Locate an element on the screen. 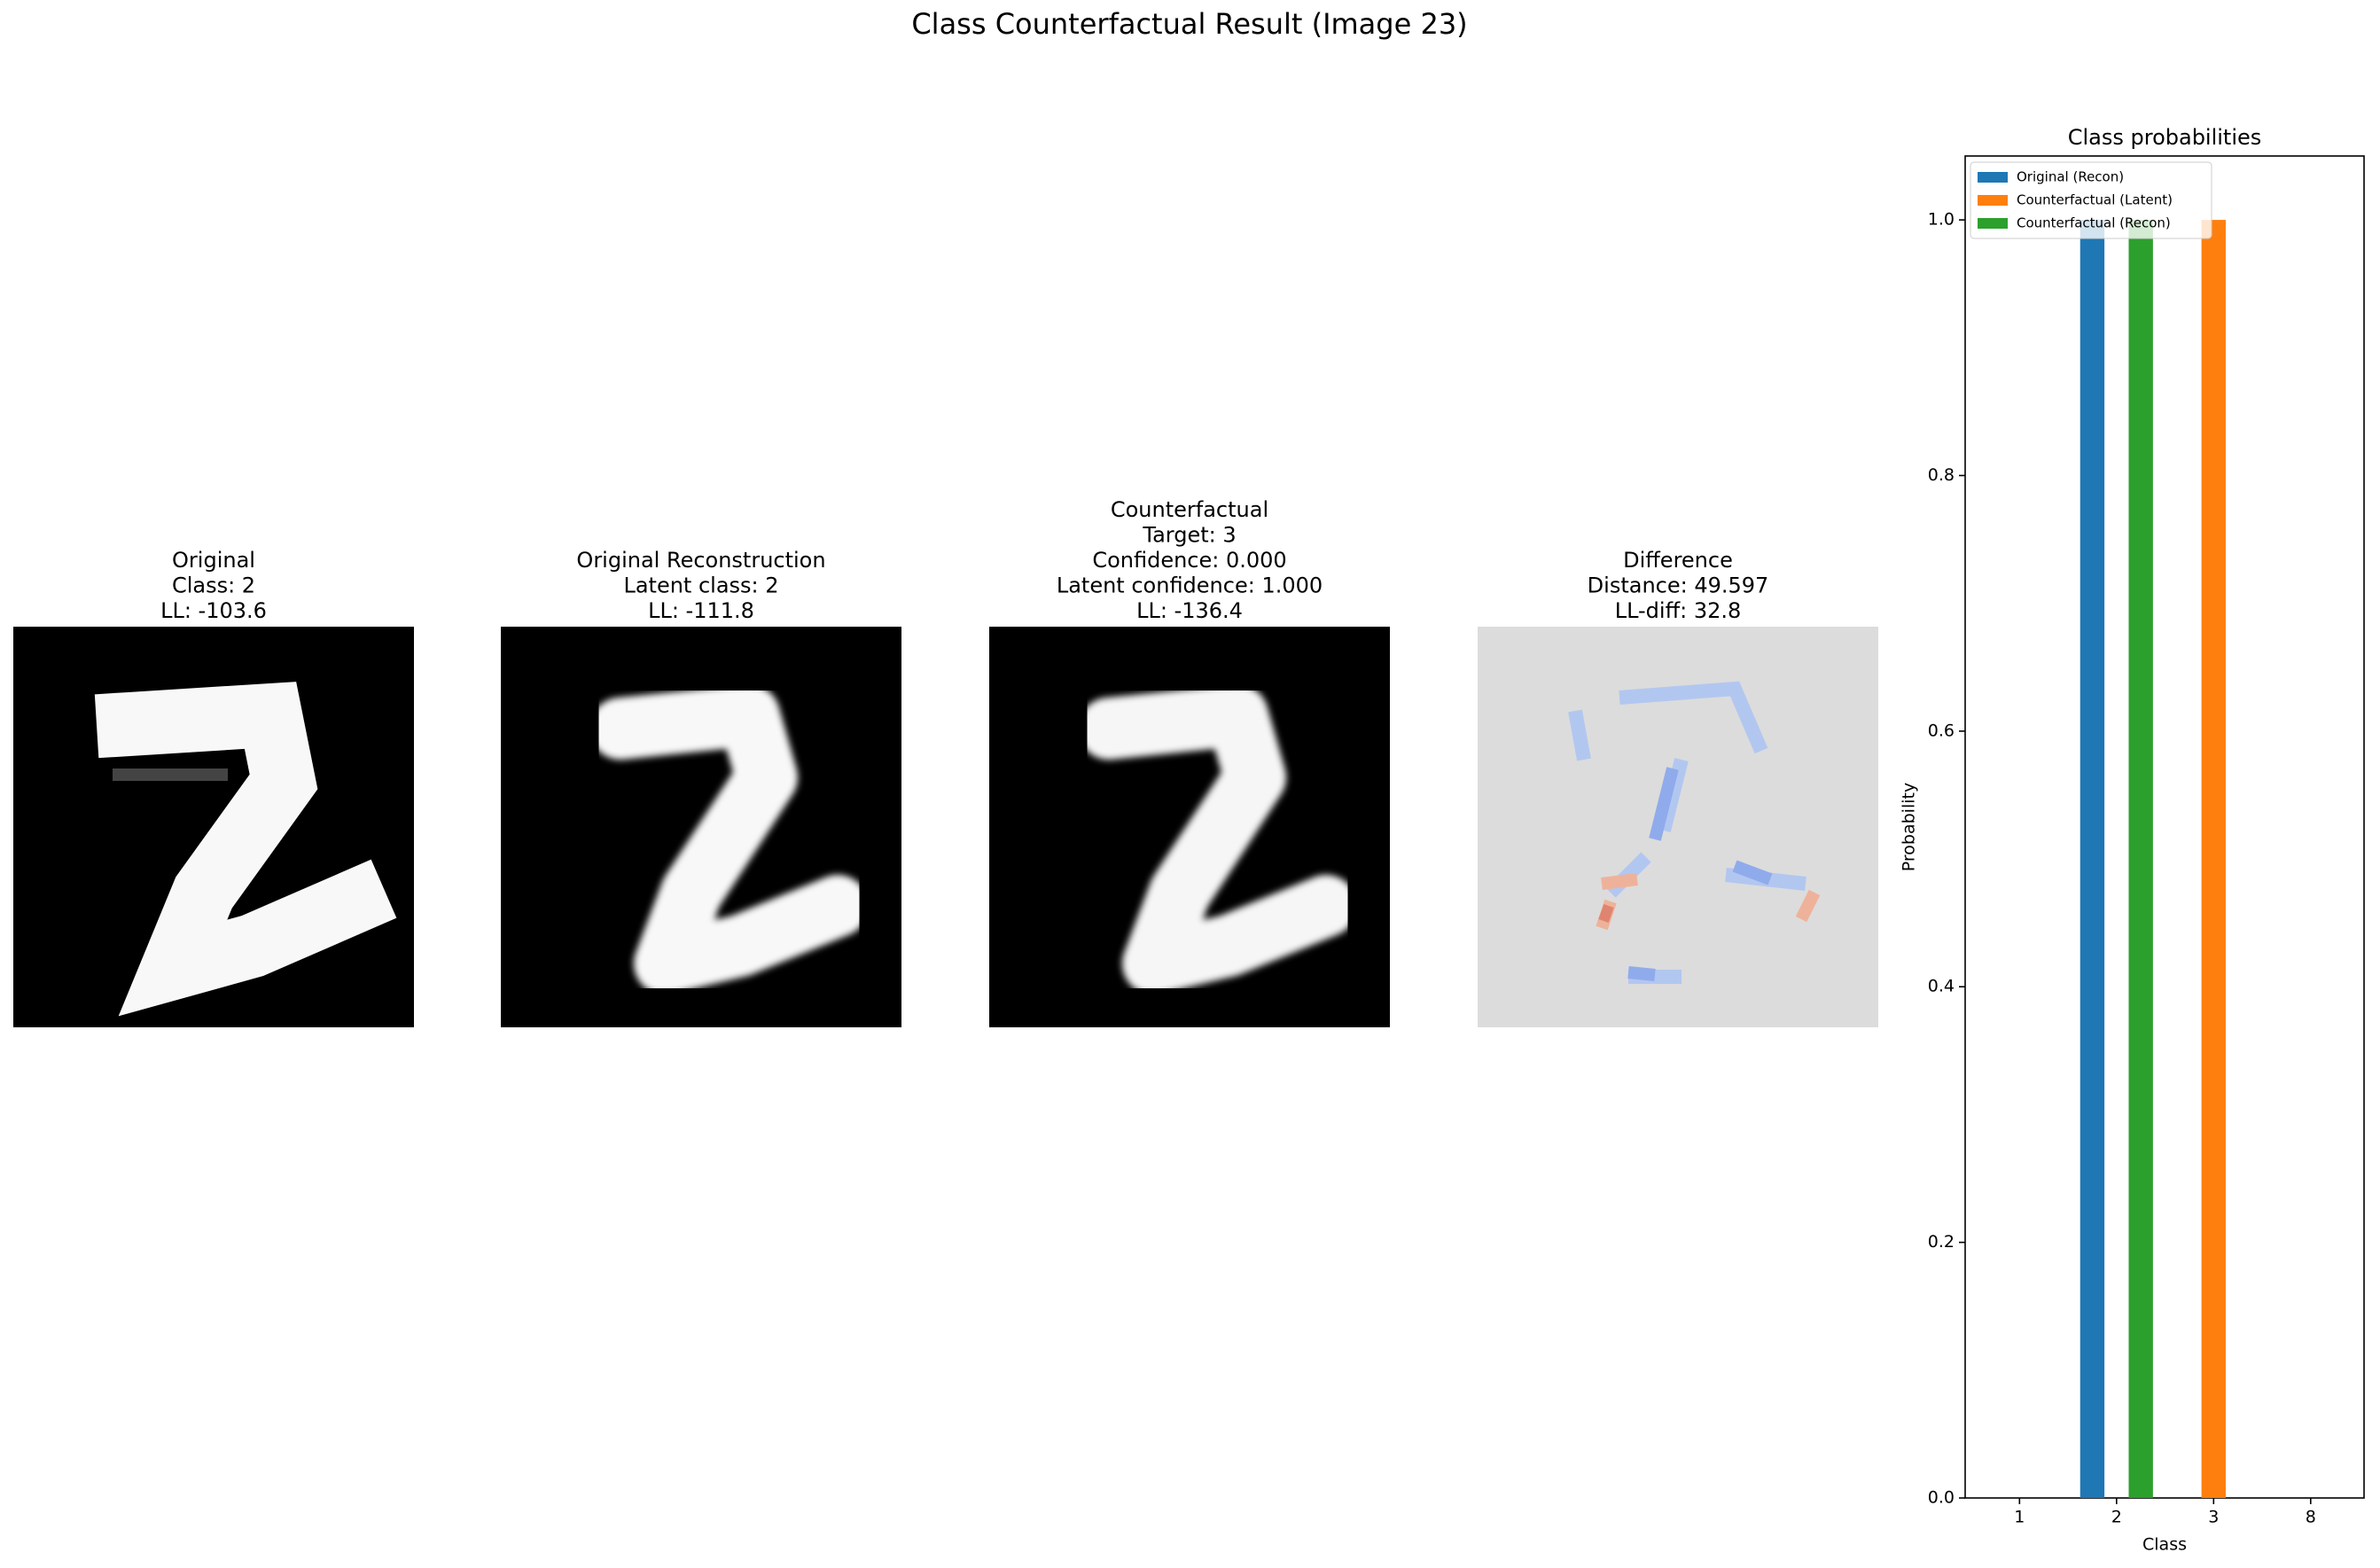  image-original is located at coordinates (213, 827).